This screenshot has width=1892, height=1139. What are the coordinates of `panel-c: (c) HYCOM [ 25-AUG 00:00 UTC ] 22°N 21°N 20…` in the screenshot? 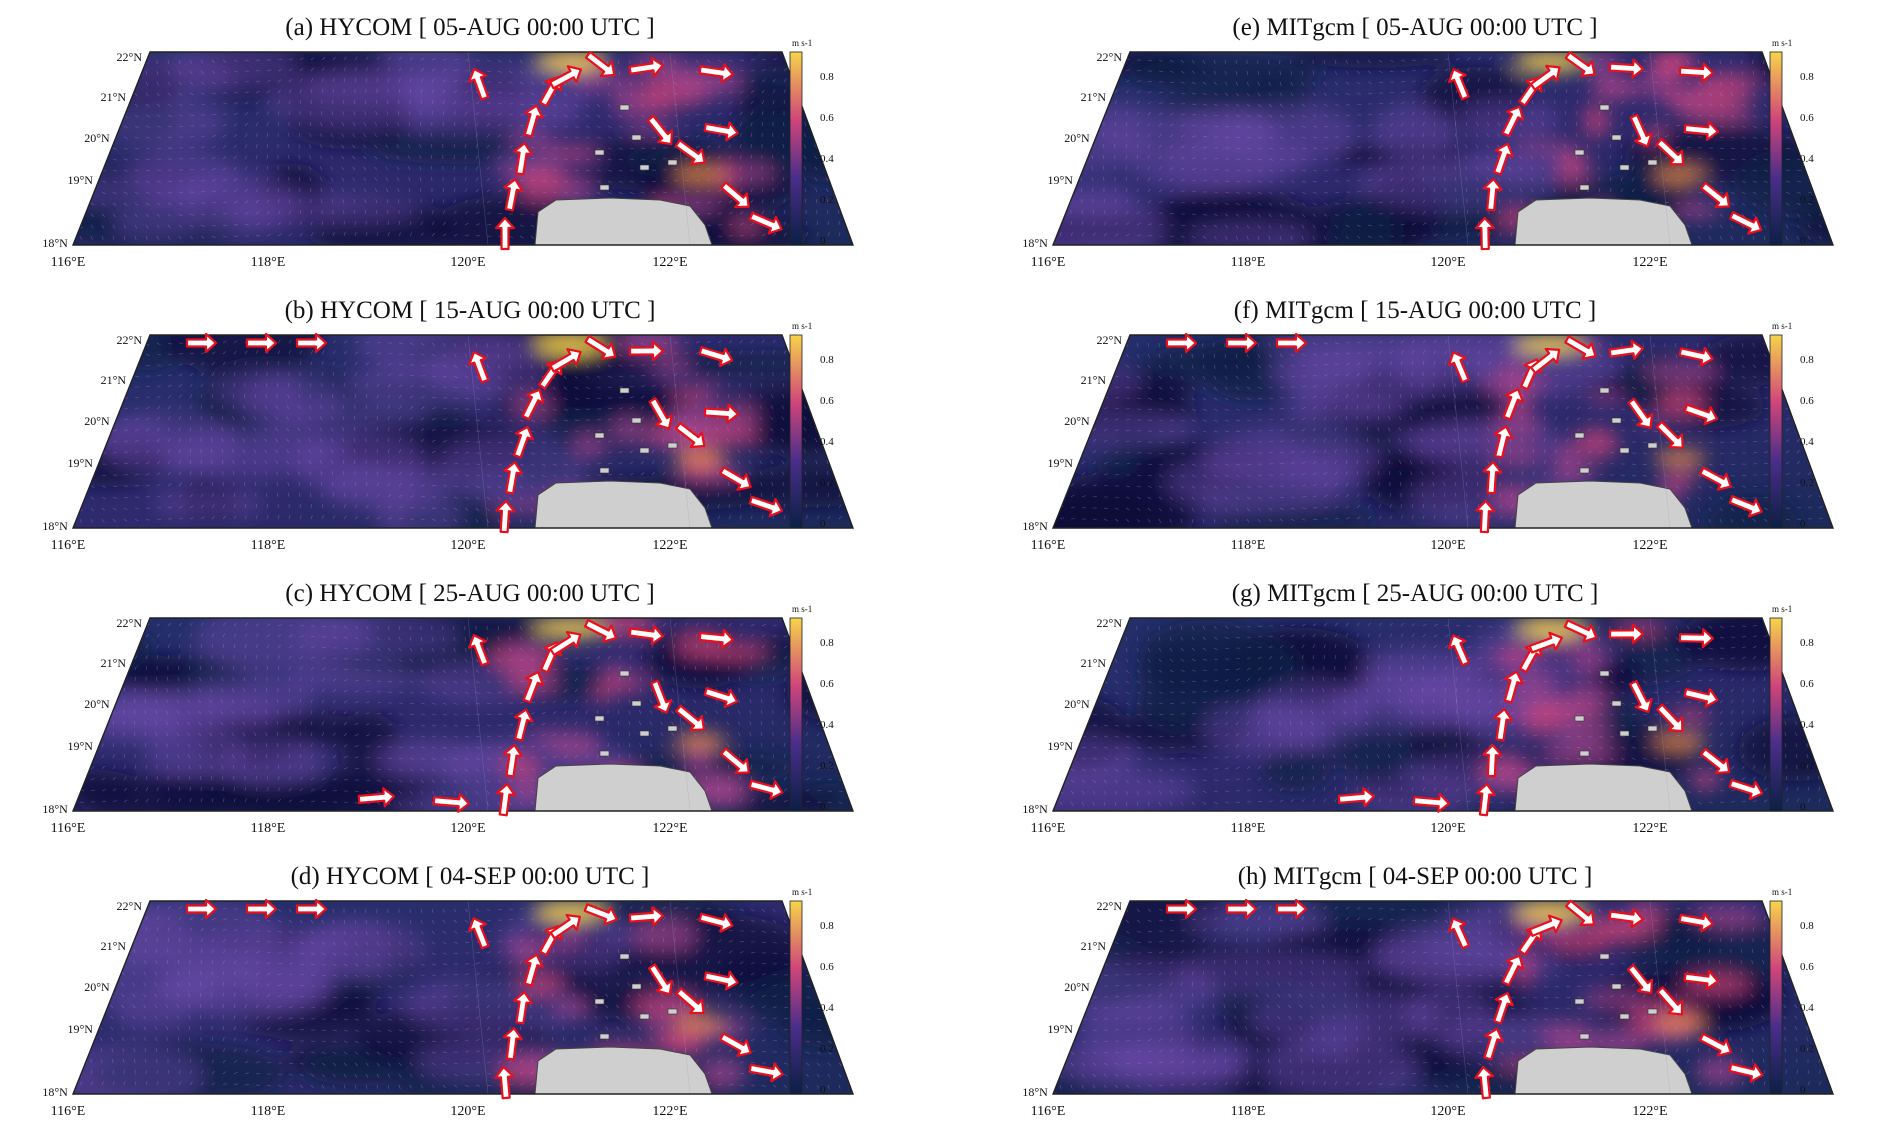 It's located at (448, 708).